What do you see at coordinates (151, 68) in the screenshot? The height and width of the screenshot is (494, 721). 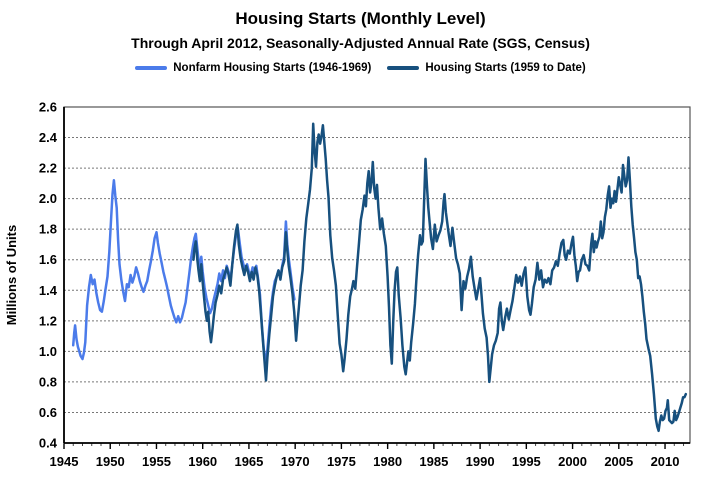 I see `legend-line-swatch-nonfarm` at bounding box center [151, 68].